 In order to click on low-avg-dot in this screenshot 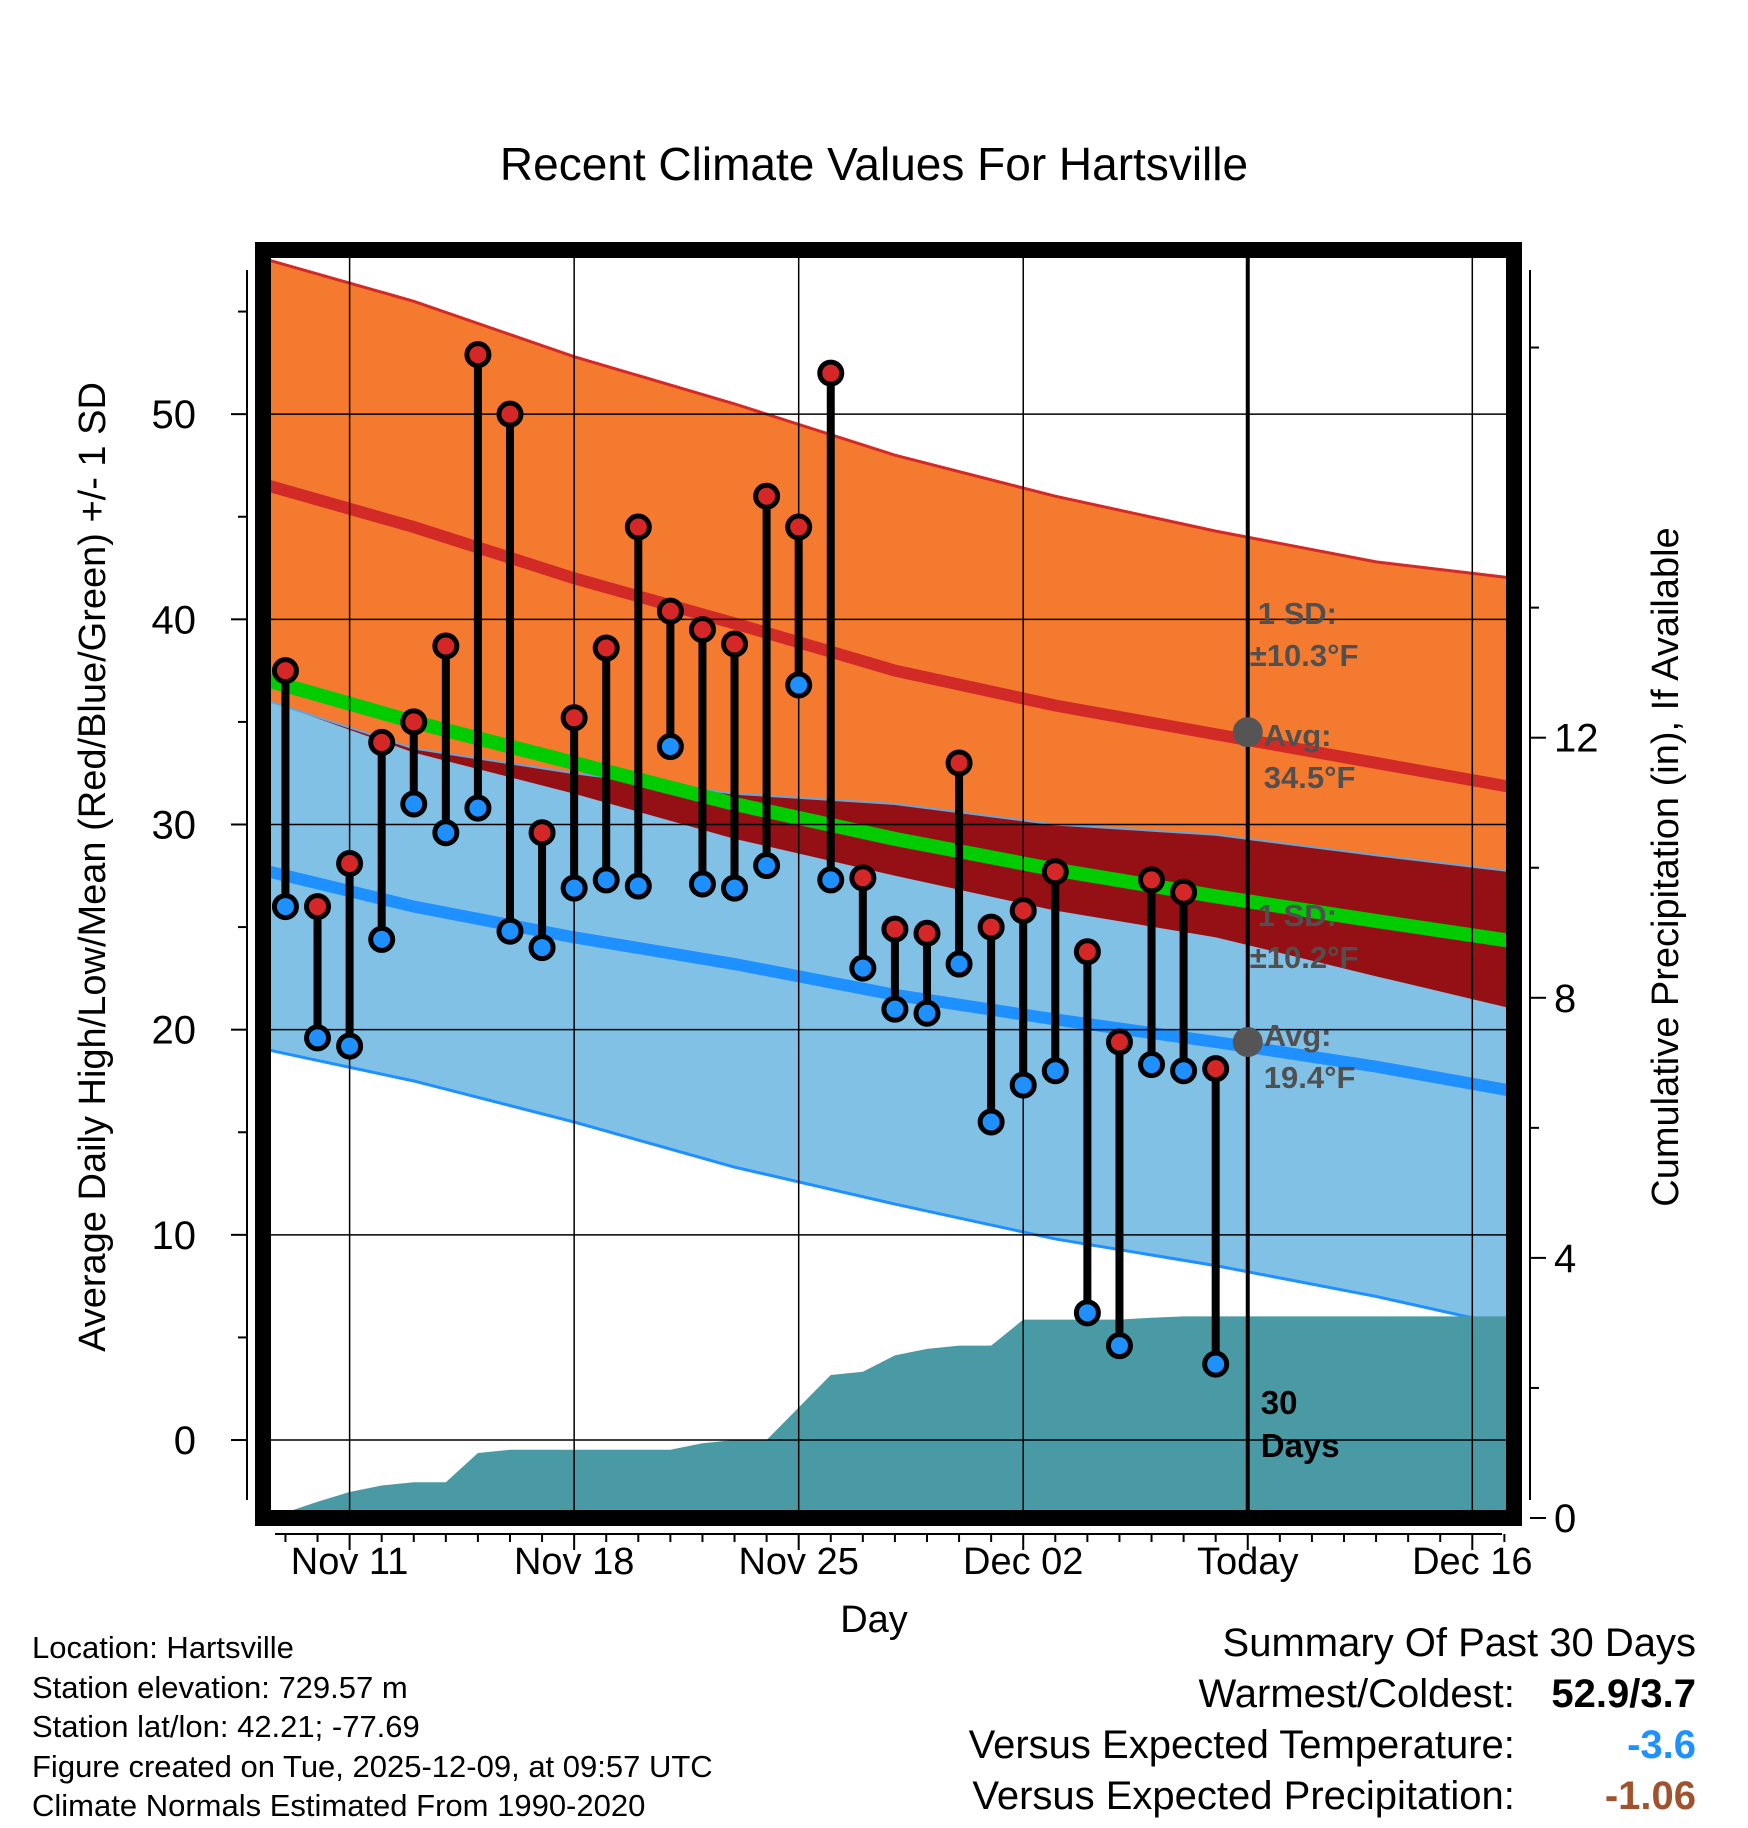, I will do `click(1247, 1041)`.